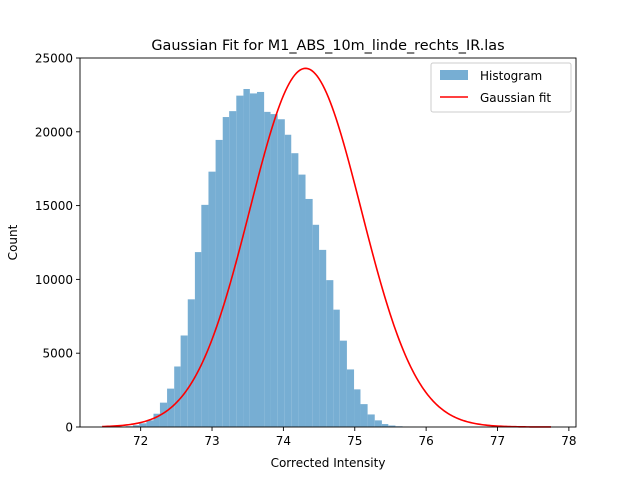 This screenshot has width=640, height=480. I want to click on x-tick-label: 77, so click(497, 441).